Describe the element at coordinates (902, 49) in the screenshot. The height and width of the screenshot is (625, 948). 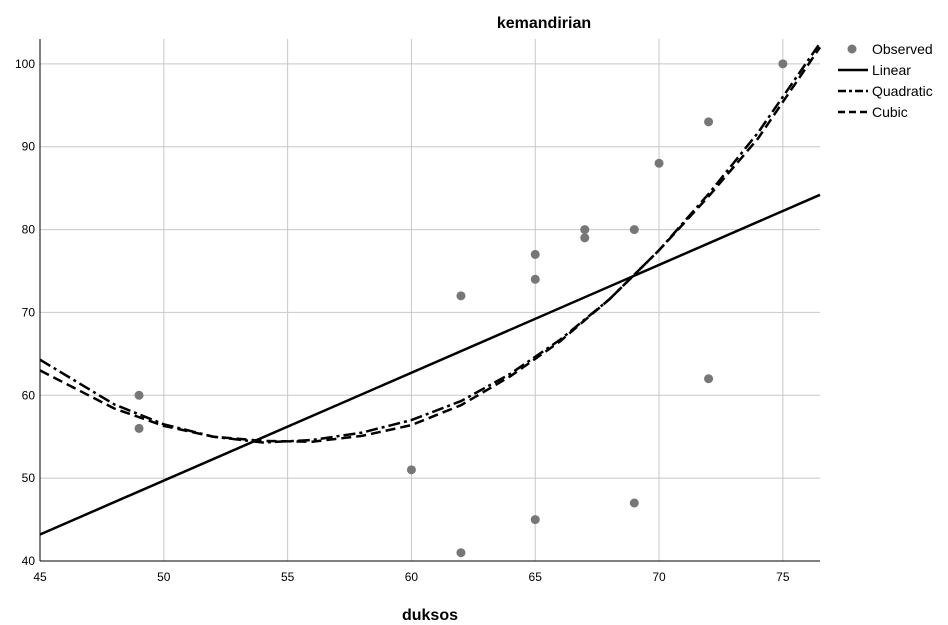
I see `legend-label-observed: Observed` at that location.